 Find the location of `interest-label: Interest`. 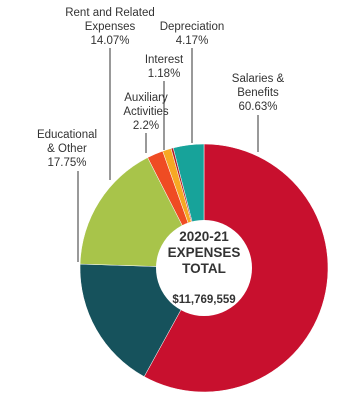

interest-label: Interest is located at coordinates (164, 60).